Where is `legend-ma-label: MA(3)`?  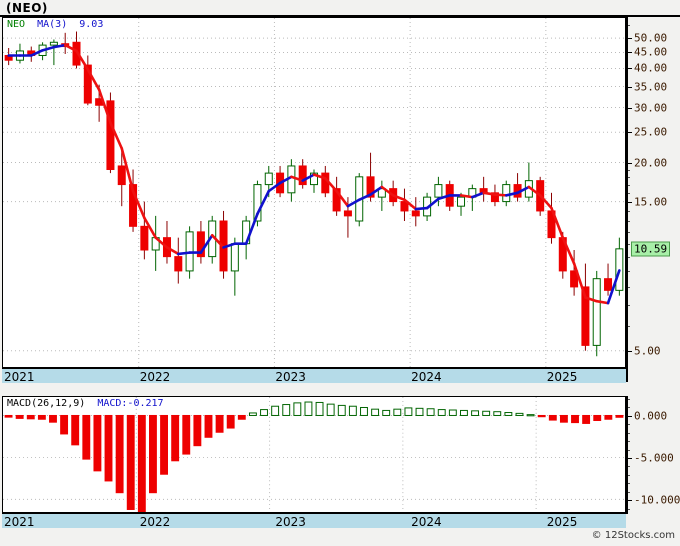 legend-ma-label: MA(3) is located at coordinates (52, 24).